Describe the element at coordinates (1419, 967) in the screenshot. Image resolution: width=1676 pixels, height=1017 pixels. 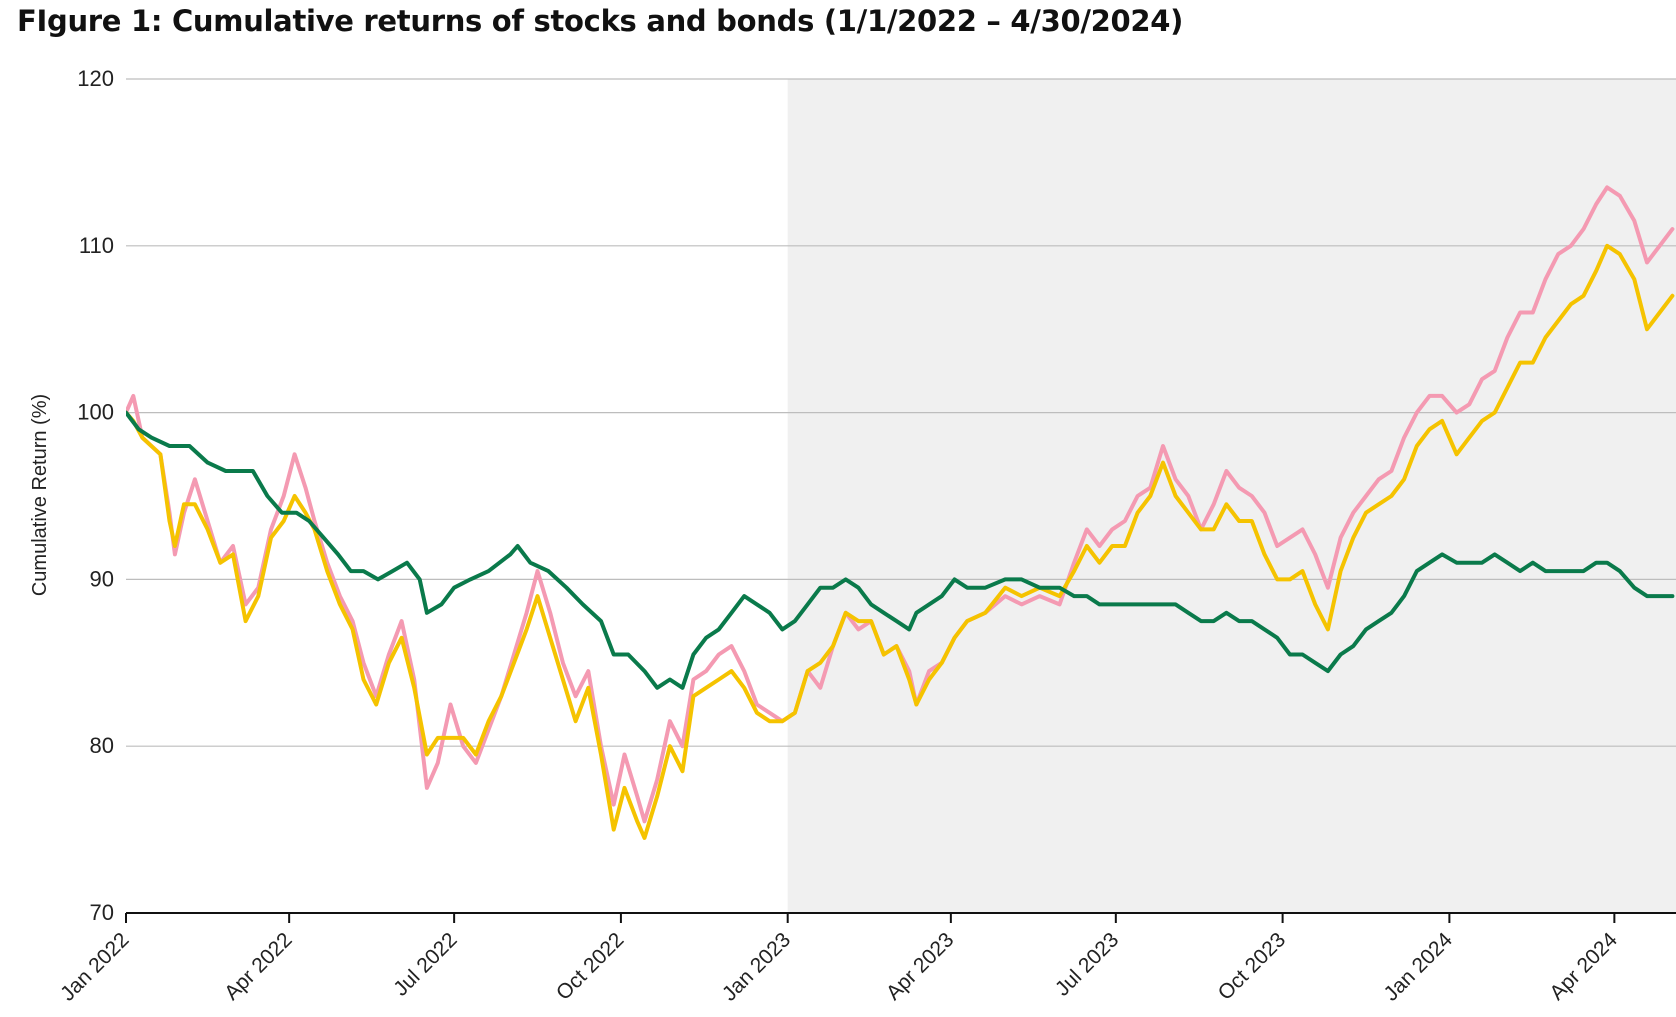
I see `x-tick-label: Jan 2024` at that location.